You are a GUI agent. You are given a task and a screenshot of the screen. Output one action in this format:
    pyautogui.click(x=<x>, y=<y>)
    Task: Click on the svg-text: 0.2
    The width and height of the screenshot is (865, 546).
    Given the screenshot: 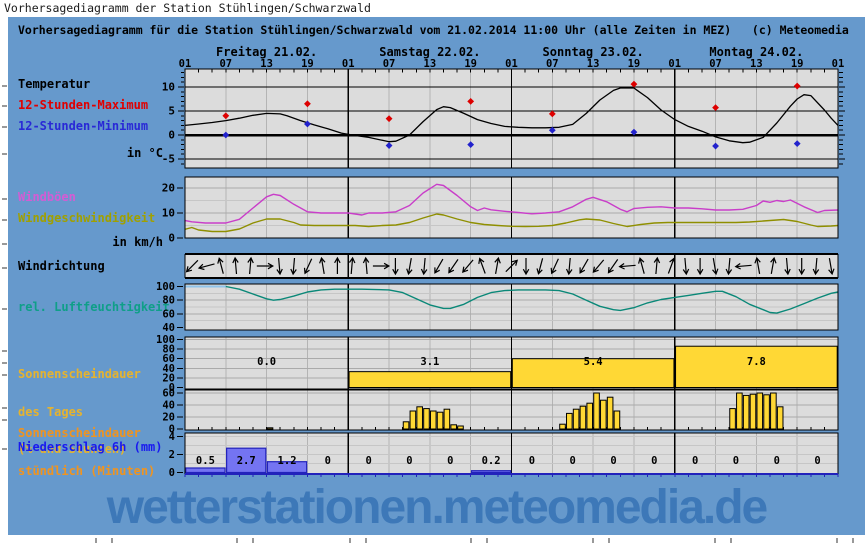 What is the action you would take?
    pyautogui.click(x=491, y=461)
    